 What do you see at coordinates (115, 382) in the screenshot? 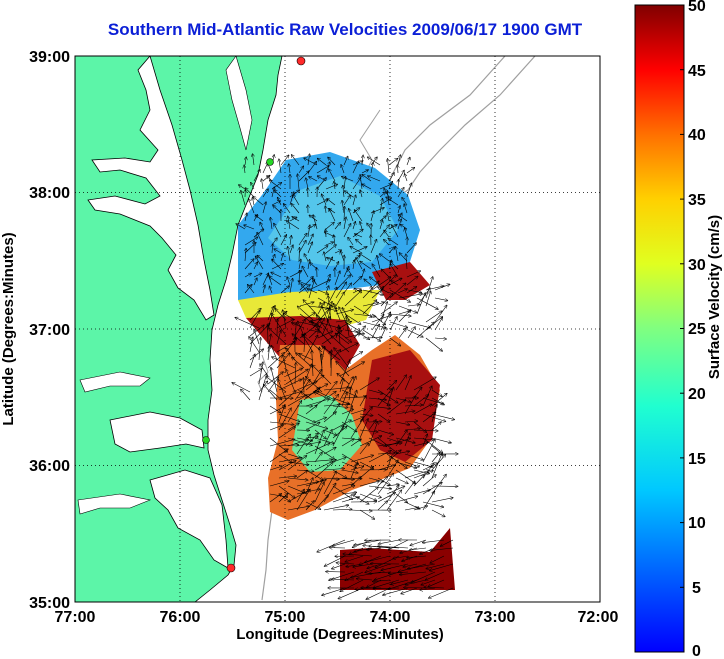
I see `river-inlet` at bounding box center [115, 382].